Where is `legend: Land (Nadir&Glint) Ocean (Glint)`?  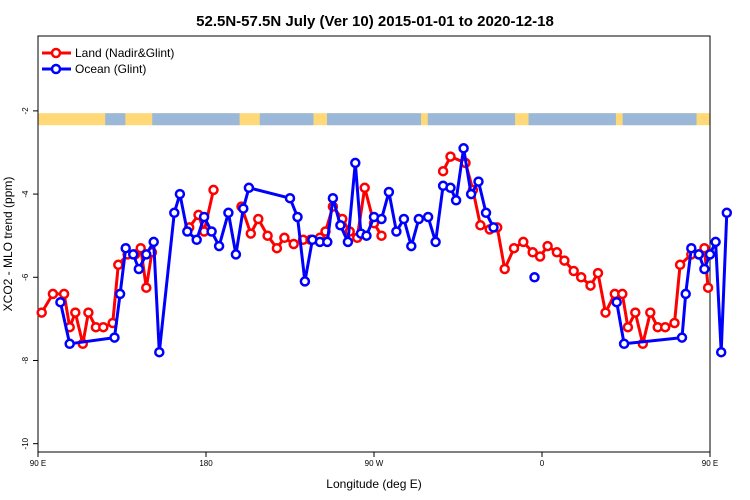 legend: Land (Nadir&Glint) Ocean (Glint) is located at coordinates (108, 61).